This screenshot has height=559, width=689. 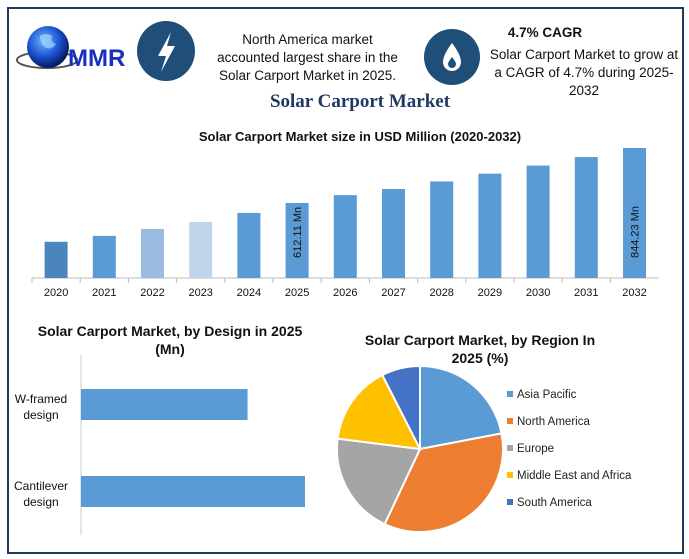 What do you see at coordinates (345, 236) in the screenshot?
I see `bar-2026` at bounding box center [345, 236].